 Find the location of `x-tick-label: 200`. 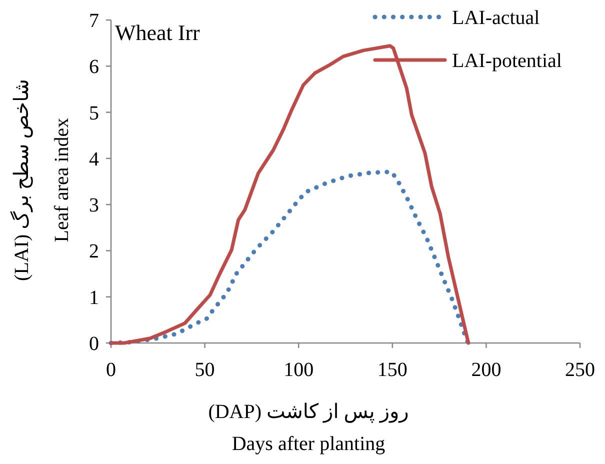

x-tick-label: 200 is located at coordinates (486, 370).